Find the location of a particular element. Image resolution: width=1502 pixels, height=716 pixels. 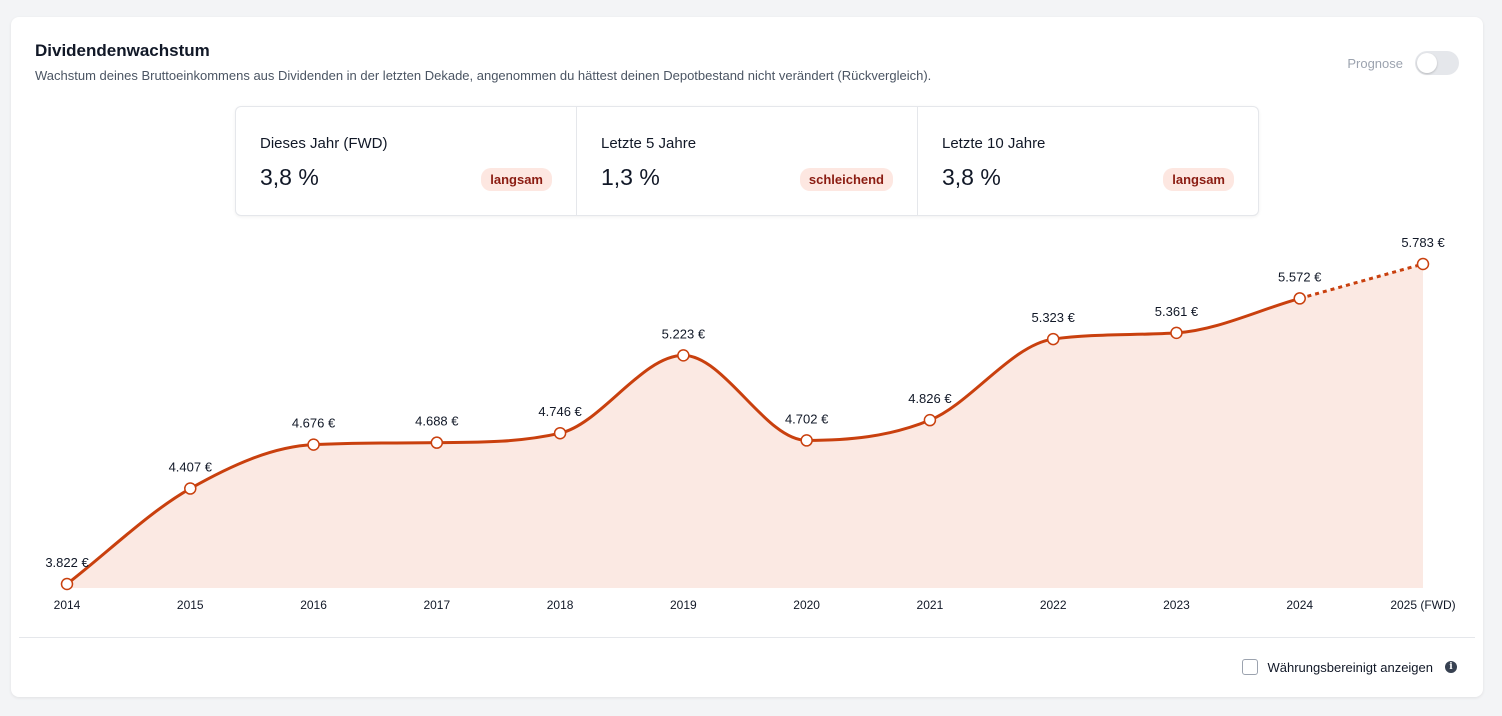

stat-last-10-years: Letzte 10 Jahre 3,8 % langsam is located at coordinates (1088, 161).